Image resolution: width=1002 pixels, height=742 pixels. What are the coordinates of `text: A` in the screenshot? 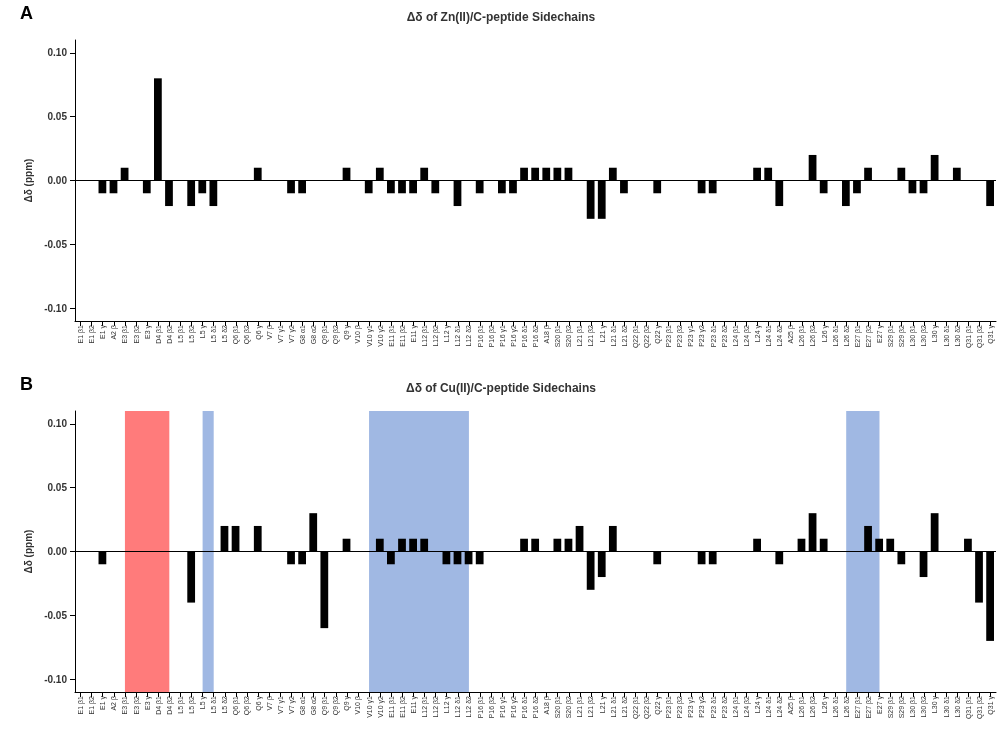 It's located at (26, 13).